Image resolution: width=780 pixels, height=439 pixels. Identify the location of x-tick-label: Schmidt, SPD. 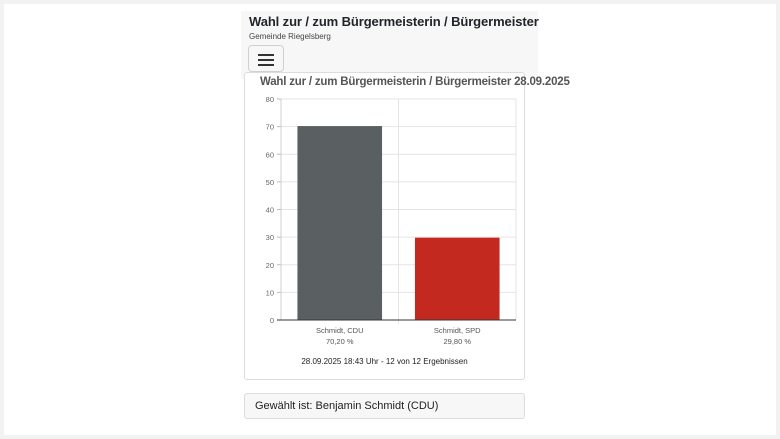
(457, 330).